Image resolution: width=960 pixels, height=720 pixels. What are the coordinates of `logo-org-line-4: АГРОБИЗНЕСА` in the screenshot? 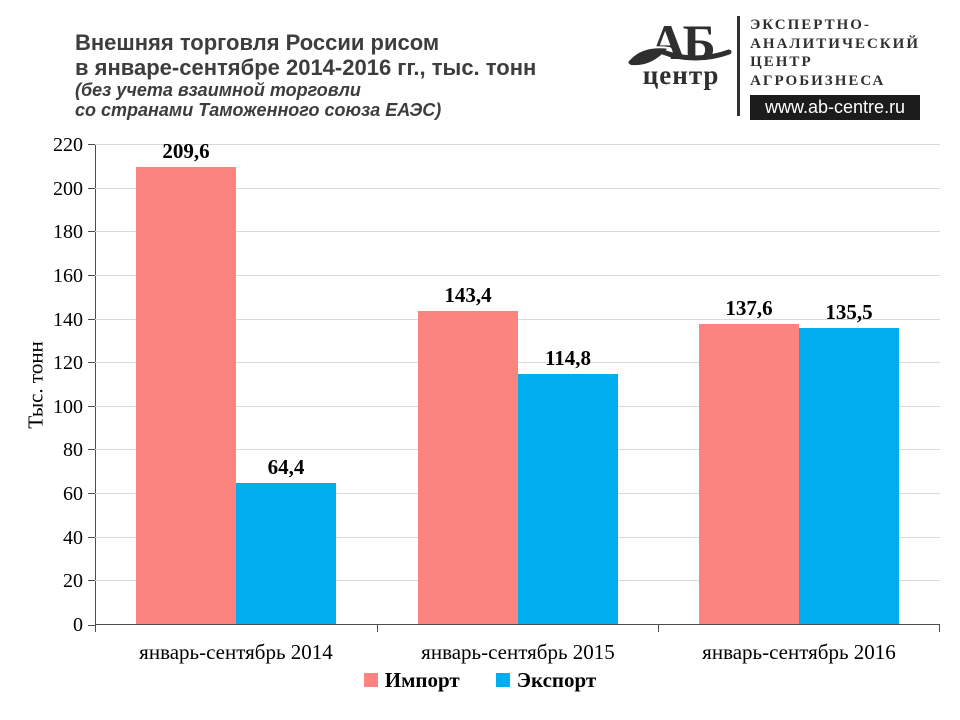 It's located at (818, 80).